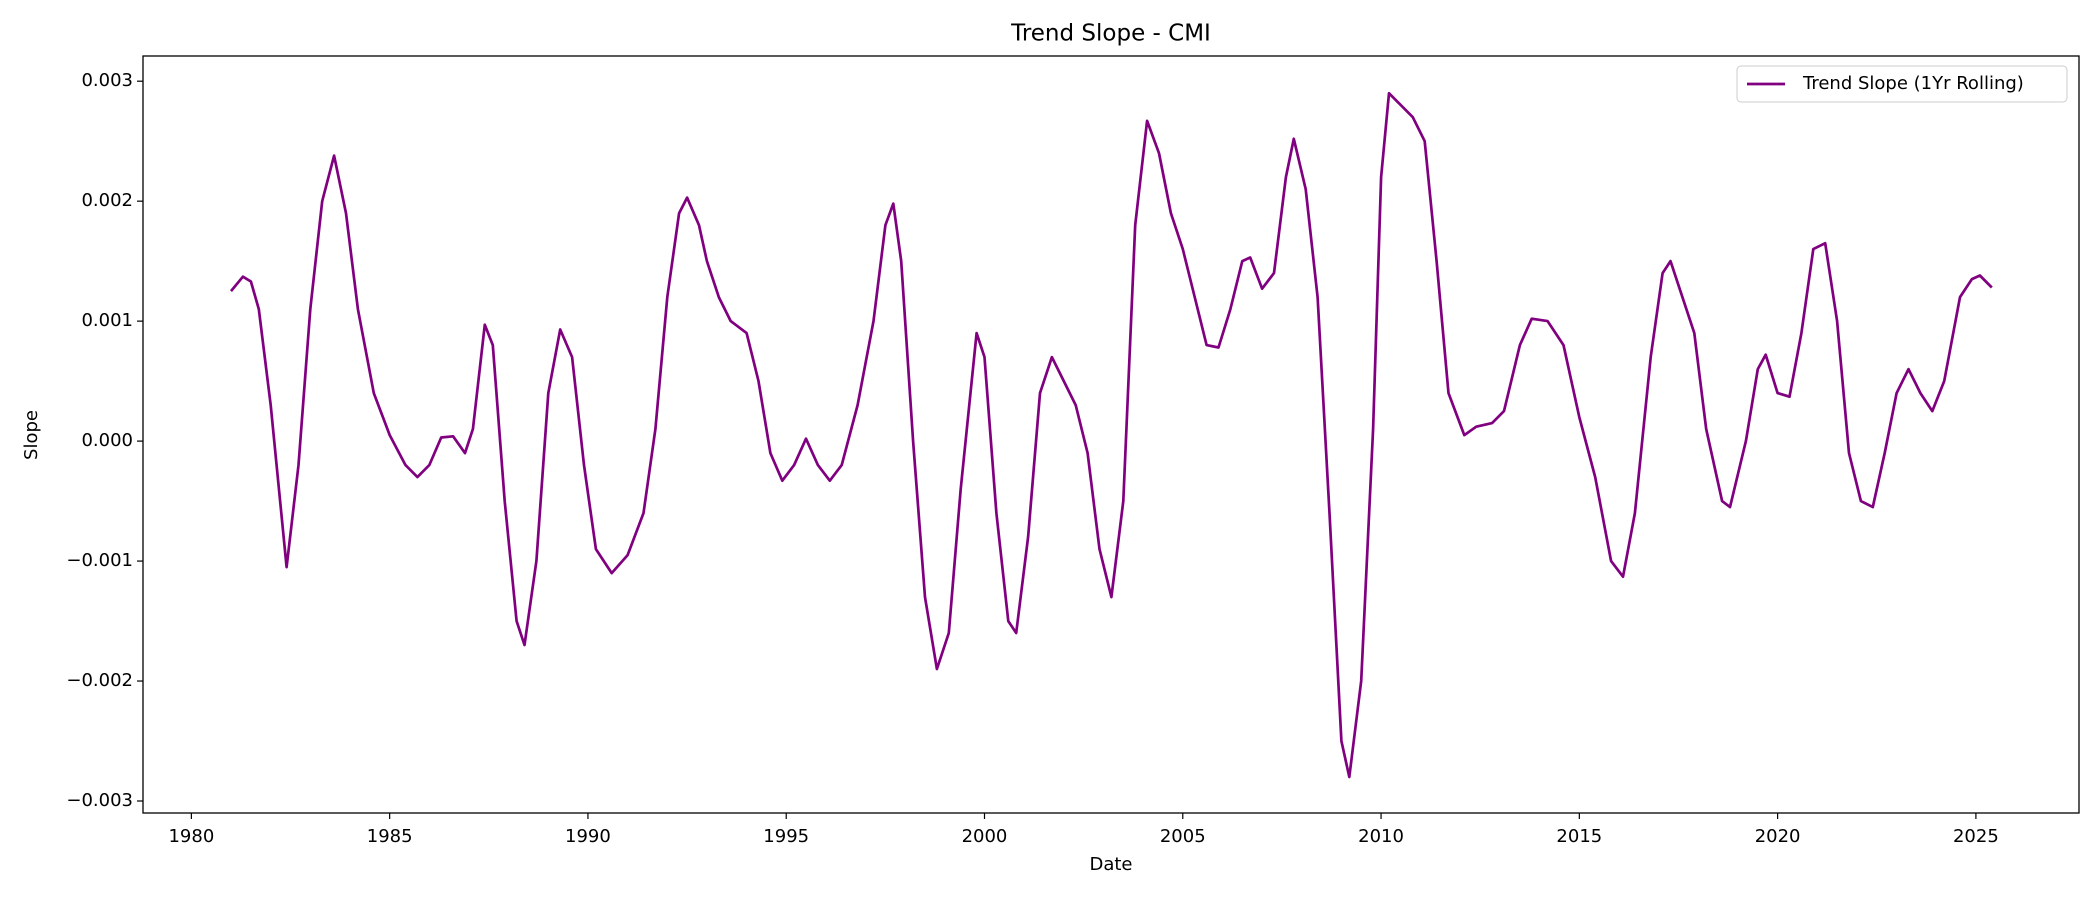  Describe the element at coordinates (1579, 836) in the screenshot. I see `x-tick-label: 2015` at that location.